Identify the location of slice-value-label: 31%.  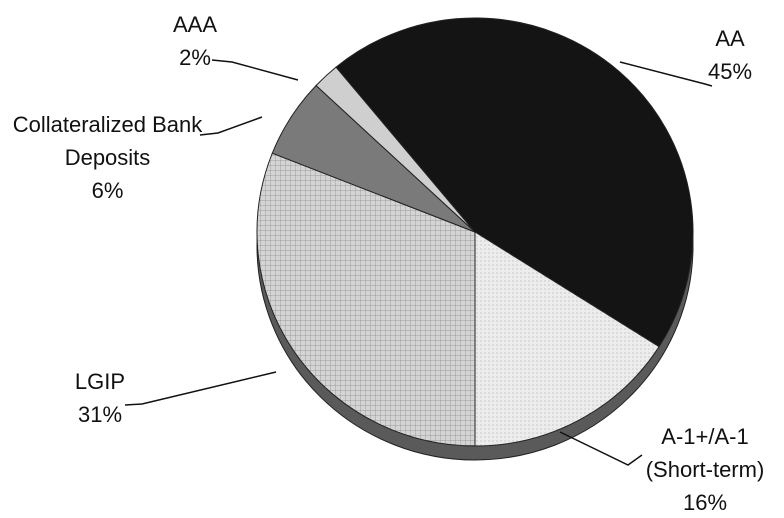
(100, 414).